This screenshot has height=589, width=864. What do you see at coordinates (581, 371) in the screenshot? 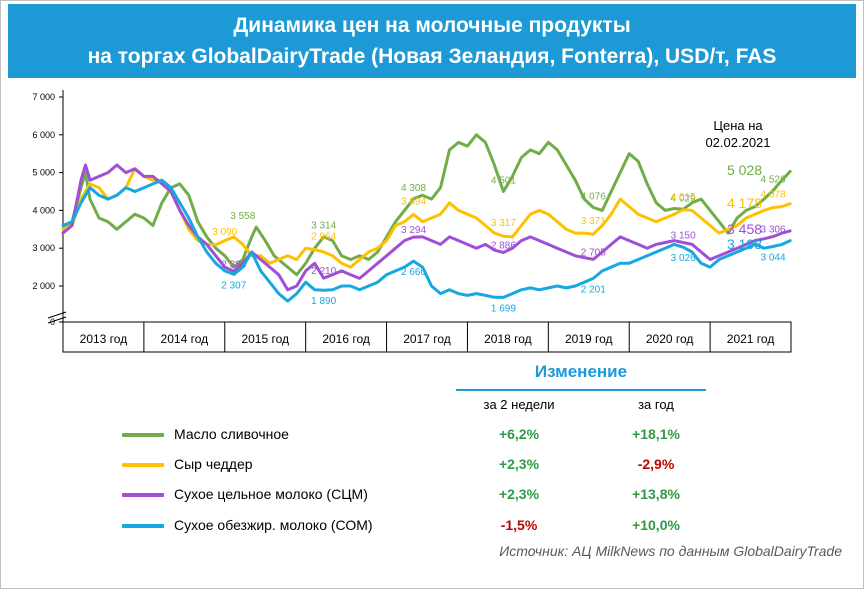
I see `change-header: Изменение` at bounding box center [581, 371].